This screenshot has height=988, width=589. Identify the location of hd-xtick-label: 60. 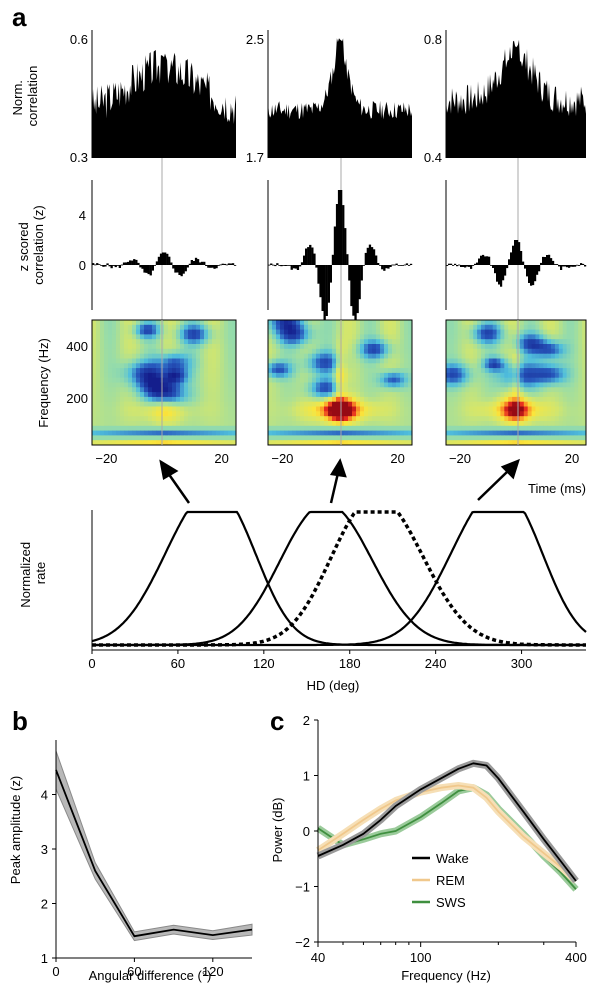
(178, 663).